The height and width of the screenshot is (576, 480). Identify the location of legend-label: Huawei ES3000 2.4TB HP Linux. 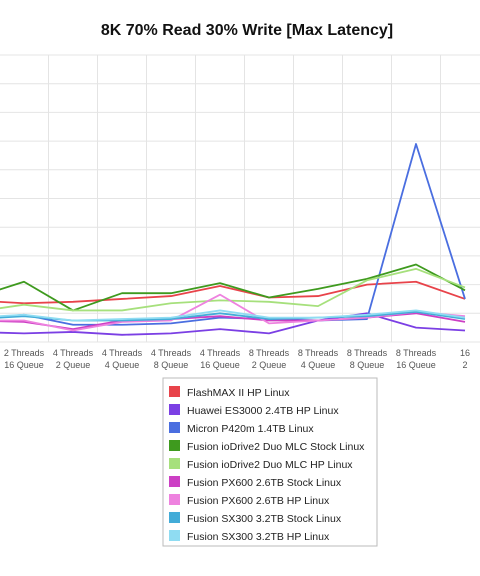
(263, 411).